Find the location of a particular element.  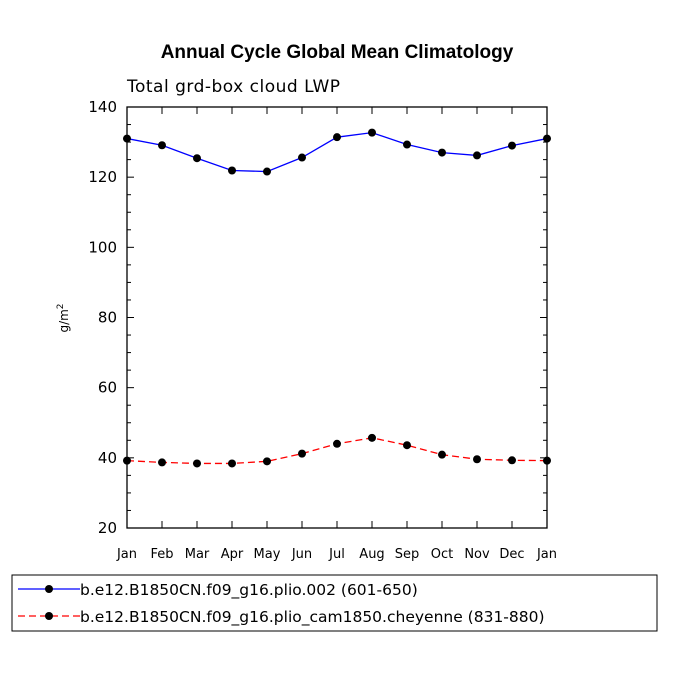

x-tick-label: May is located at coordinates (267, 554).